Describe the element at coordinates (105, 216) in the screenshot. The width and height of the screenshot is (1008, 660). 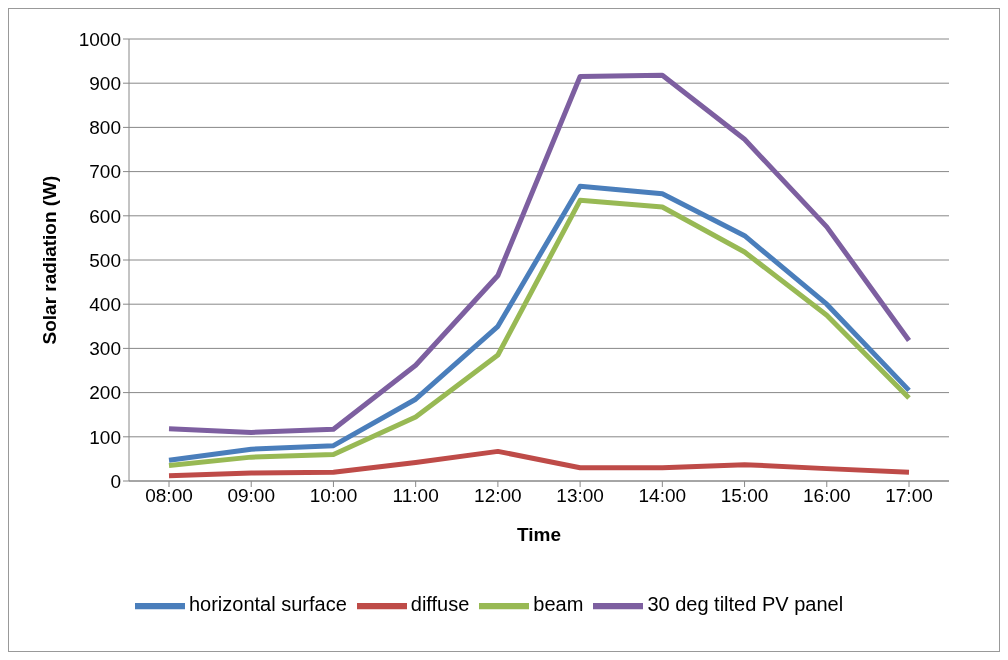
I see `y-tick-label: 600` at that location.